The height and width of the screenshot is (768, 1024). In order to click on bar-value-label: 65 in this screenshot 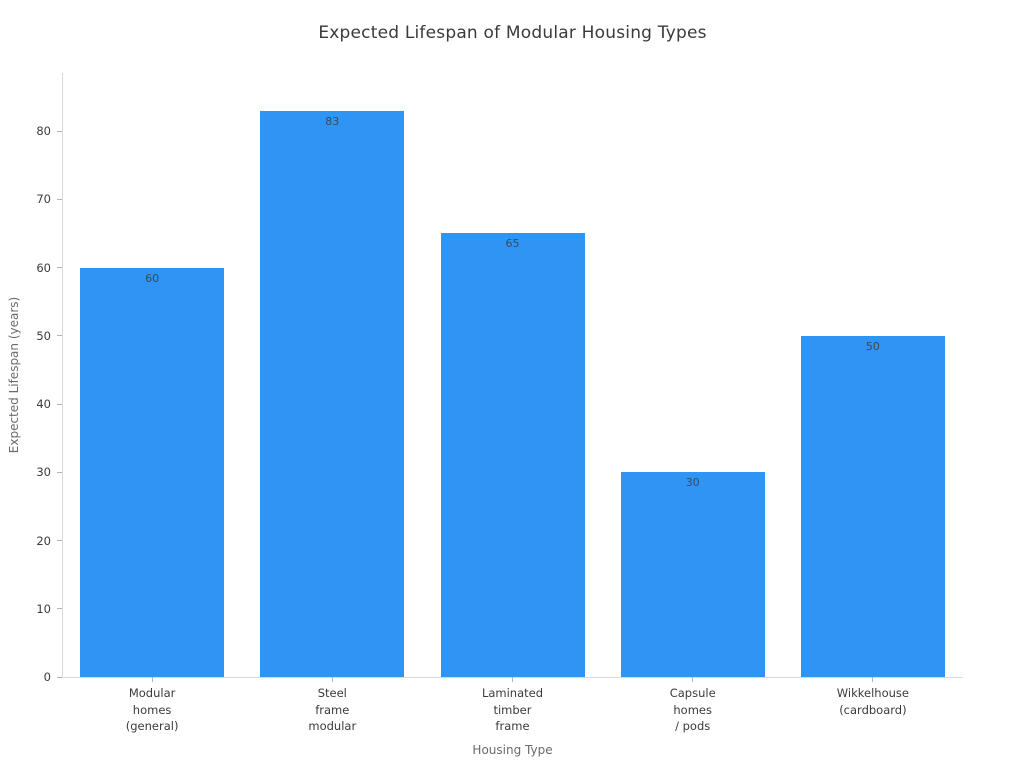, I will do `click(512, 244)`.